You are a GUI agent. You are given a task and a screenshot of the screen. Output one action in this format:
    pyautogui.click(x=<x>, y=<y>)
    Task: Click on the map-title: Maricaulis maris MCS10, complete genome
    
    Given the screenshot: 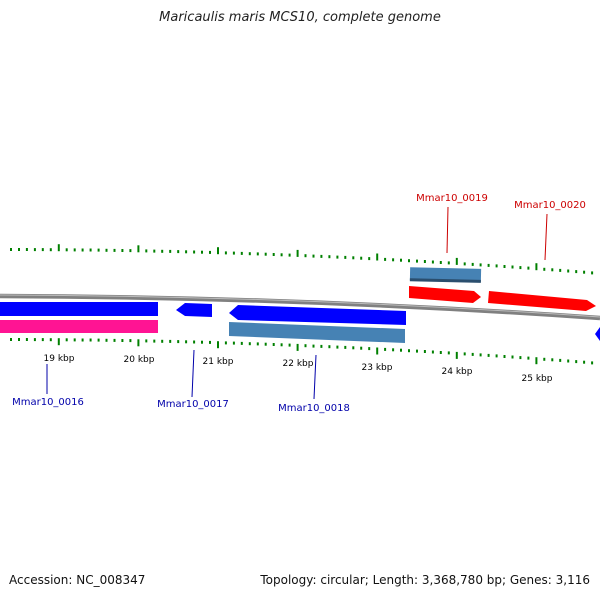 What is the action you would take?
    pyautogui.click(x=300, y=17)
    